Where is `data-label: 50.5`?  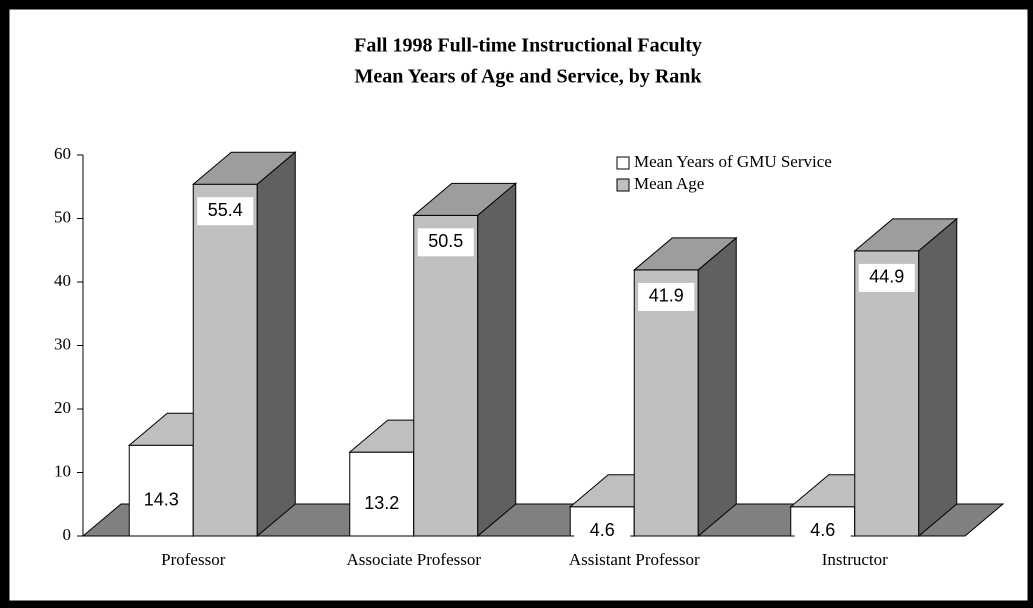 data-label: 50.5 is located at coordinates (445, 241).